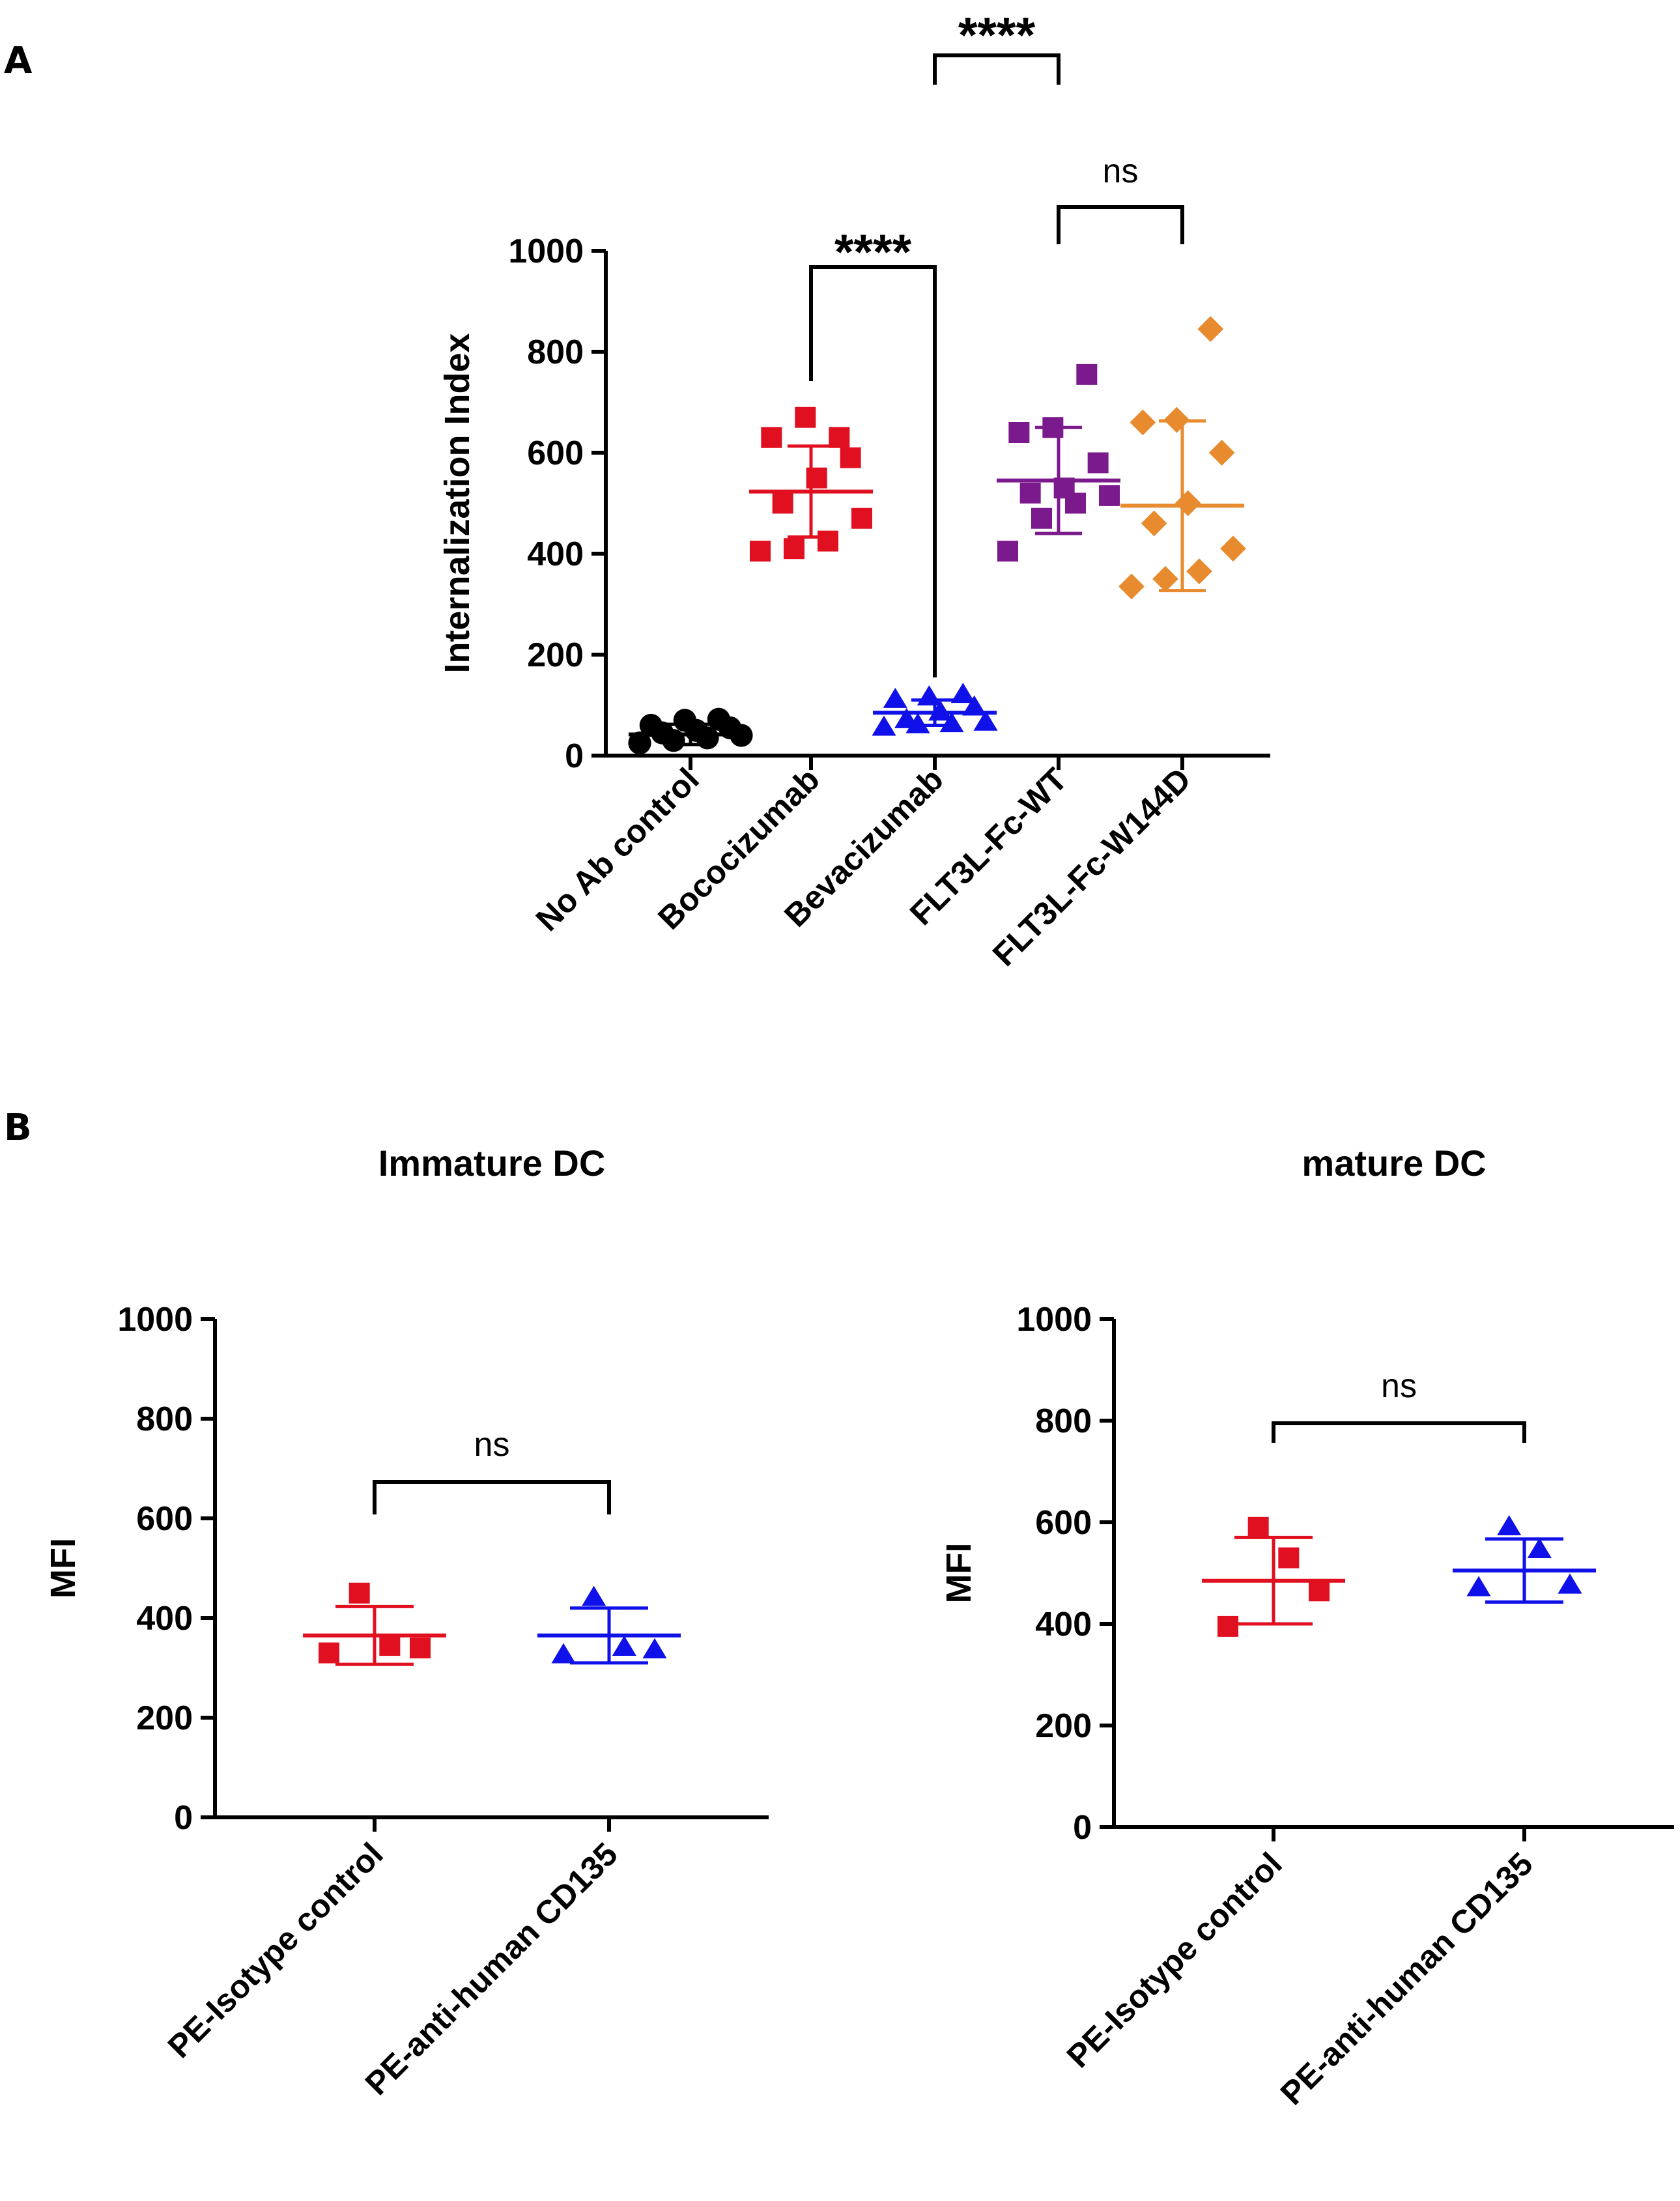 The width and height of the screenshot is (1680, 2201). I want to click on y-axis-label: MFI, so click(63, 1568).